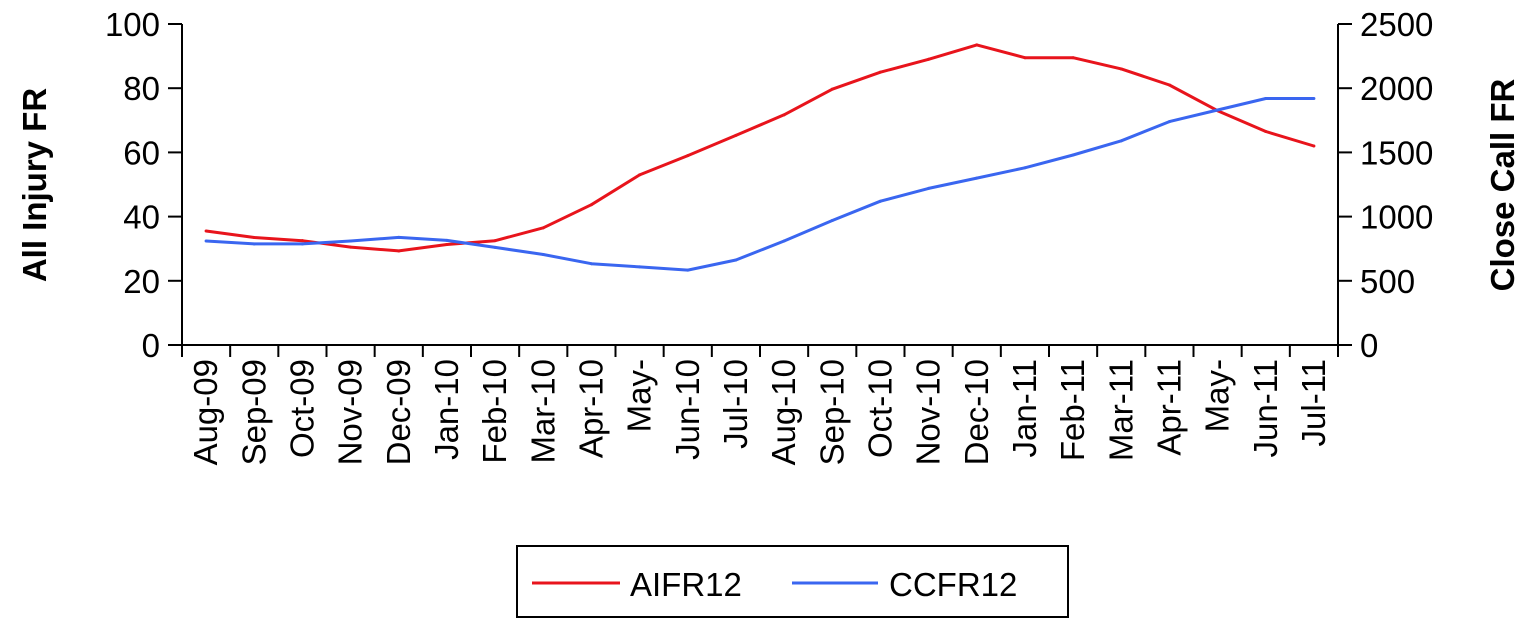 Image resolution: width=1530 pixels, height=620 pixels. What do you see at coordinates (446, 409) in the screenshot?
I see `x-axis-tick-label: Jan-10` at bounding box center [446, 409].